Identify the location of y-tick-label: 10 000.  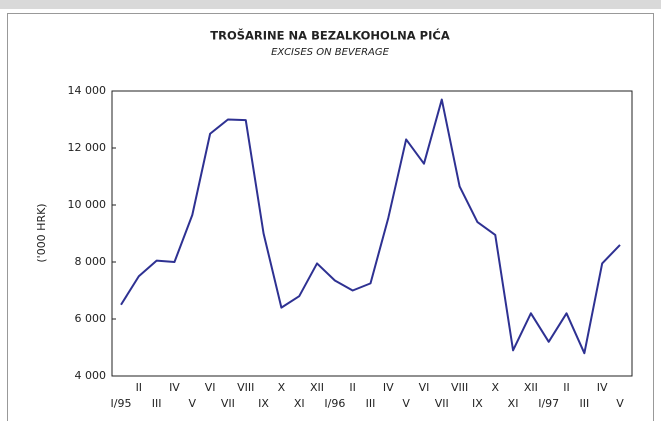
(87, 204).